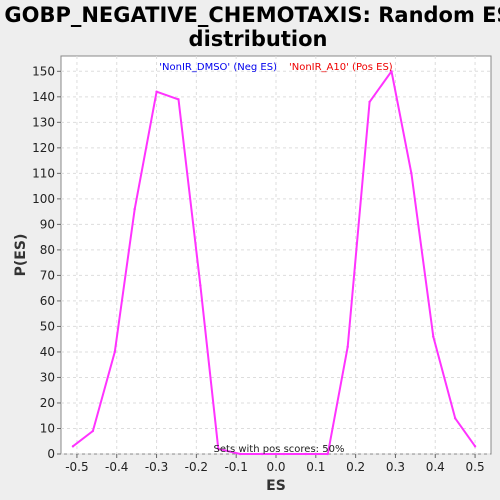 This screenshot has width=500, height=500. Describe the element at coordinates (276, 486) in the screenshot. I see `x-axis-label: ES` at that location.